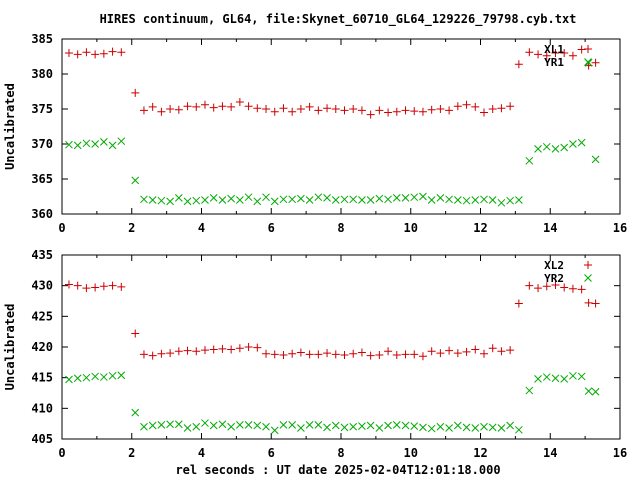 This screenshot has width=640, height=480. Describe the element at coordinates (42, 39) in the screenshot. I see `y-tick-label: 385` at that location.